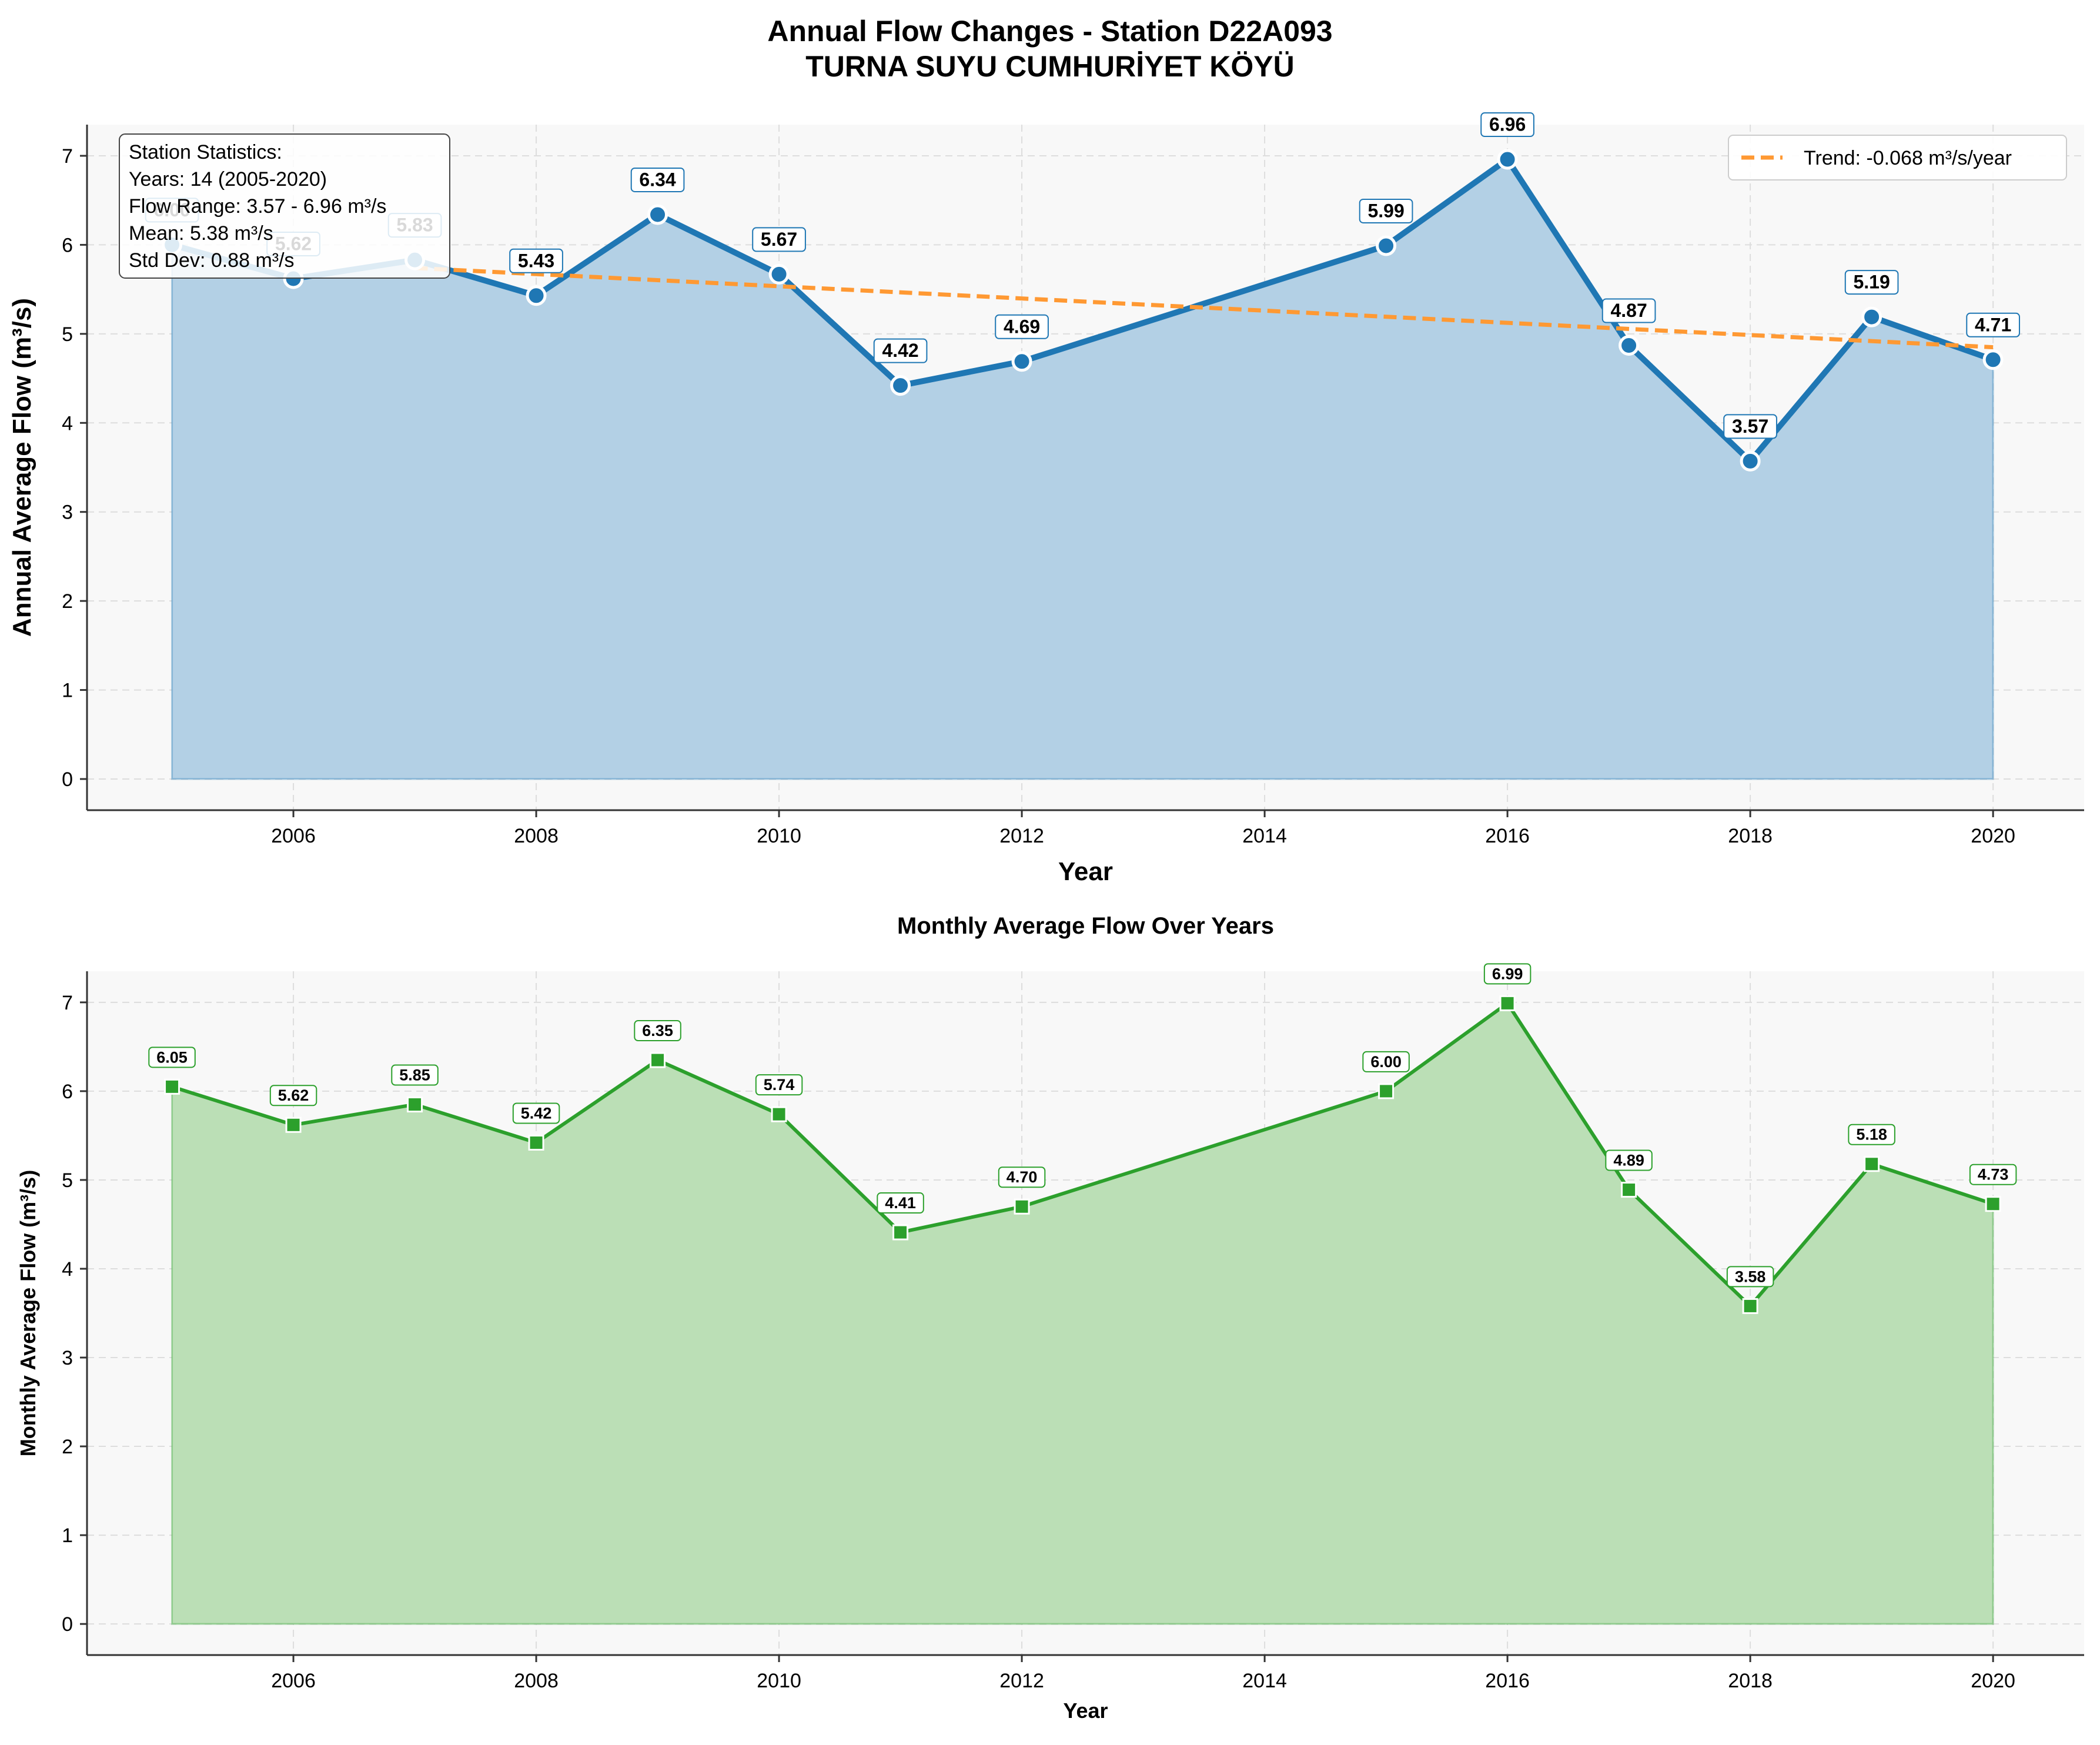  I want to click on annual-data-label: 4.42, so click(900, 351).